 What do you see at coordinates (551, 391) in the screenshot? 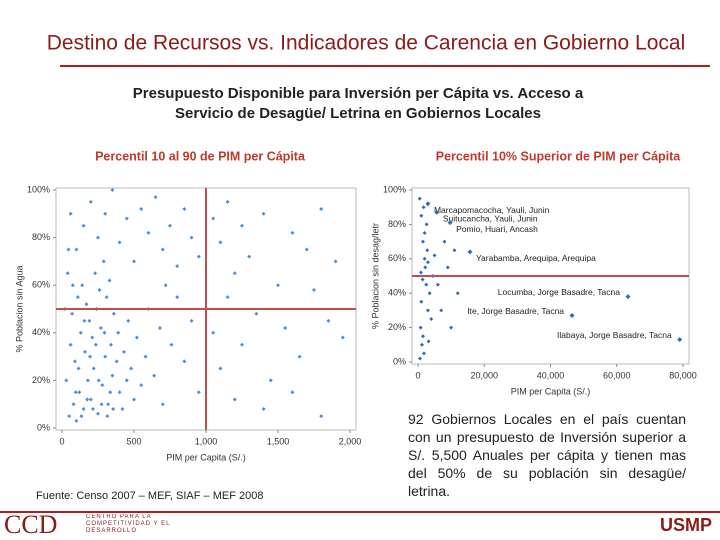
I see `x-axis-label: PIM per Capita (S/.)` at bounding box center [551, 391].